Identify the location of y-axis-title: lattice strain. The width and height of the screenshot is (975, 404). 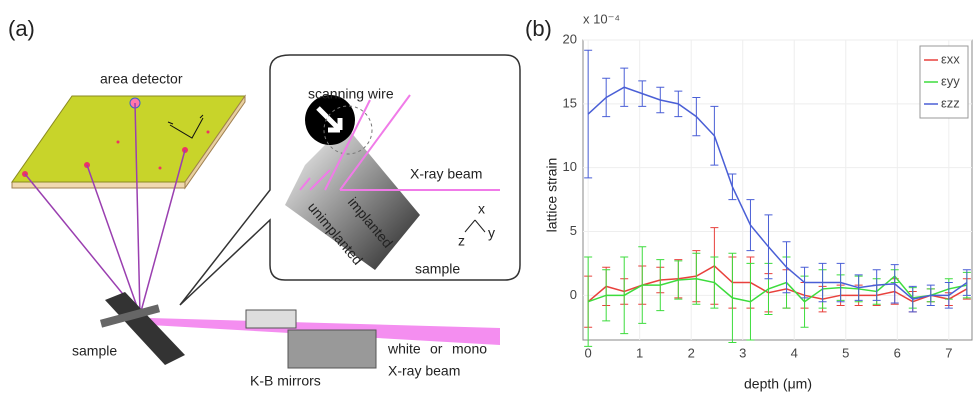
(552, 195).